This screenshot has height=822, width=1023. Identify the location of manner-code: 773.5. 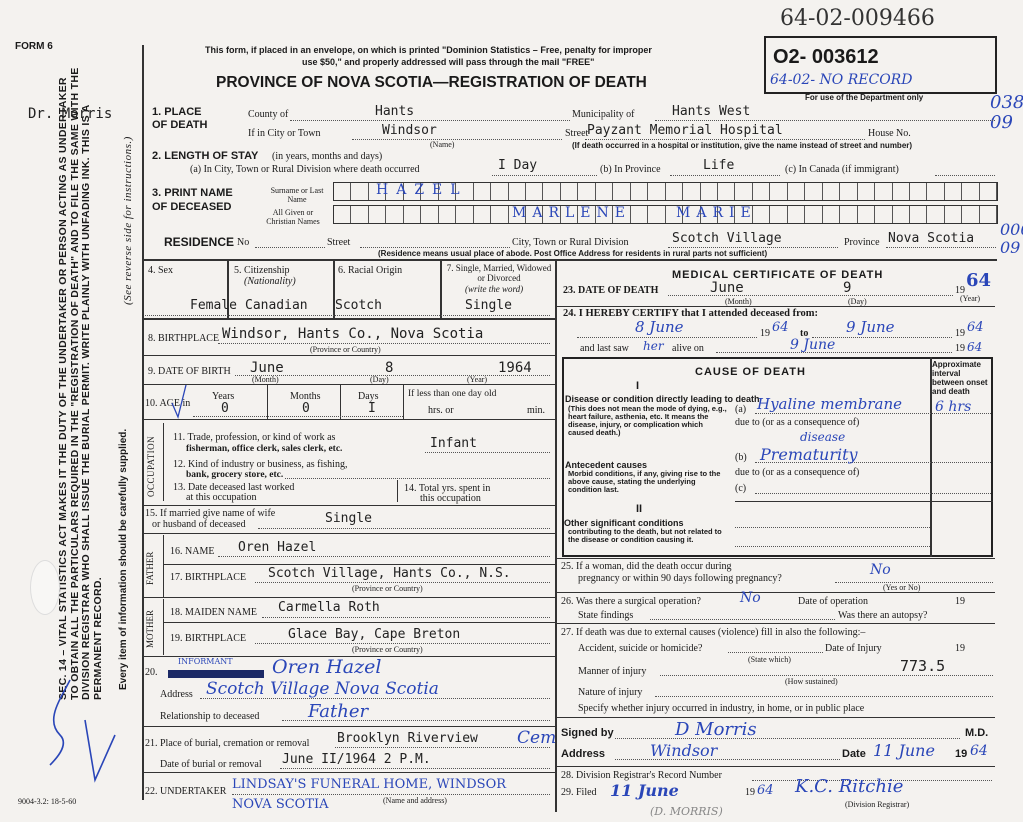
(923, 666).